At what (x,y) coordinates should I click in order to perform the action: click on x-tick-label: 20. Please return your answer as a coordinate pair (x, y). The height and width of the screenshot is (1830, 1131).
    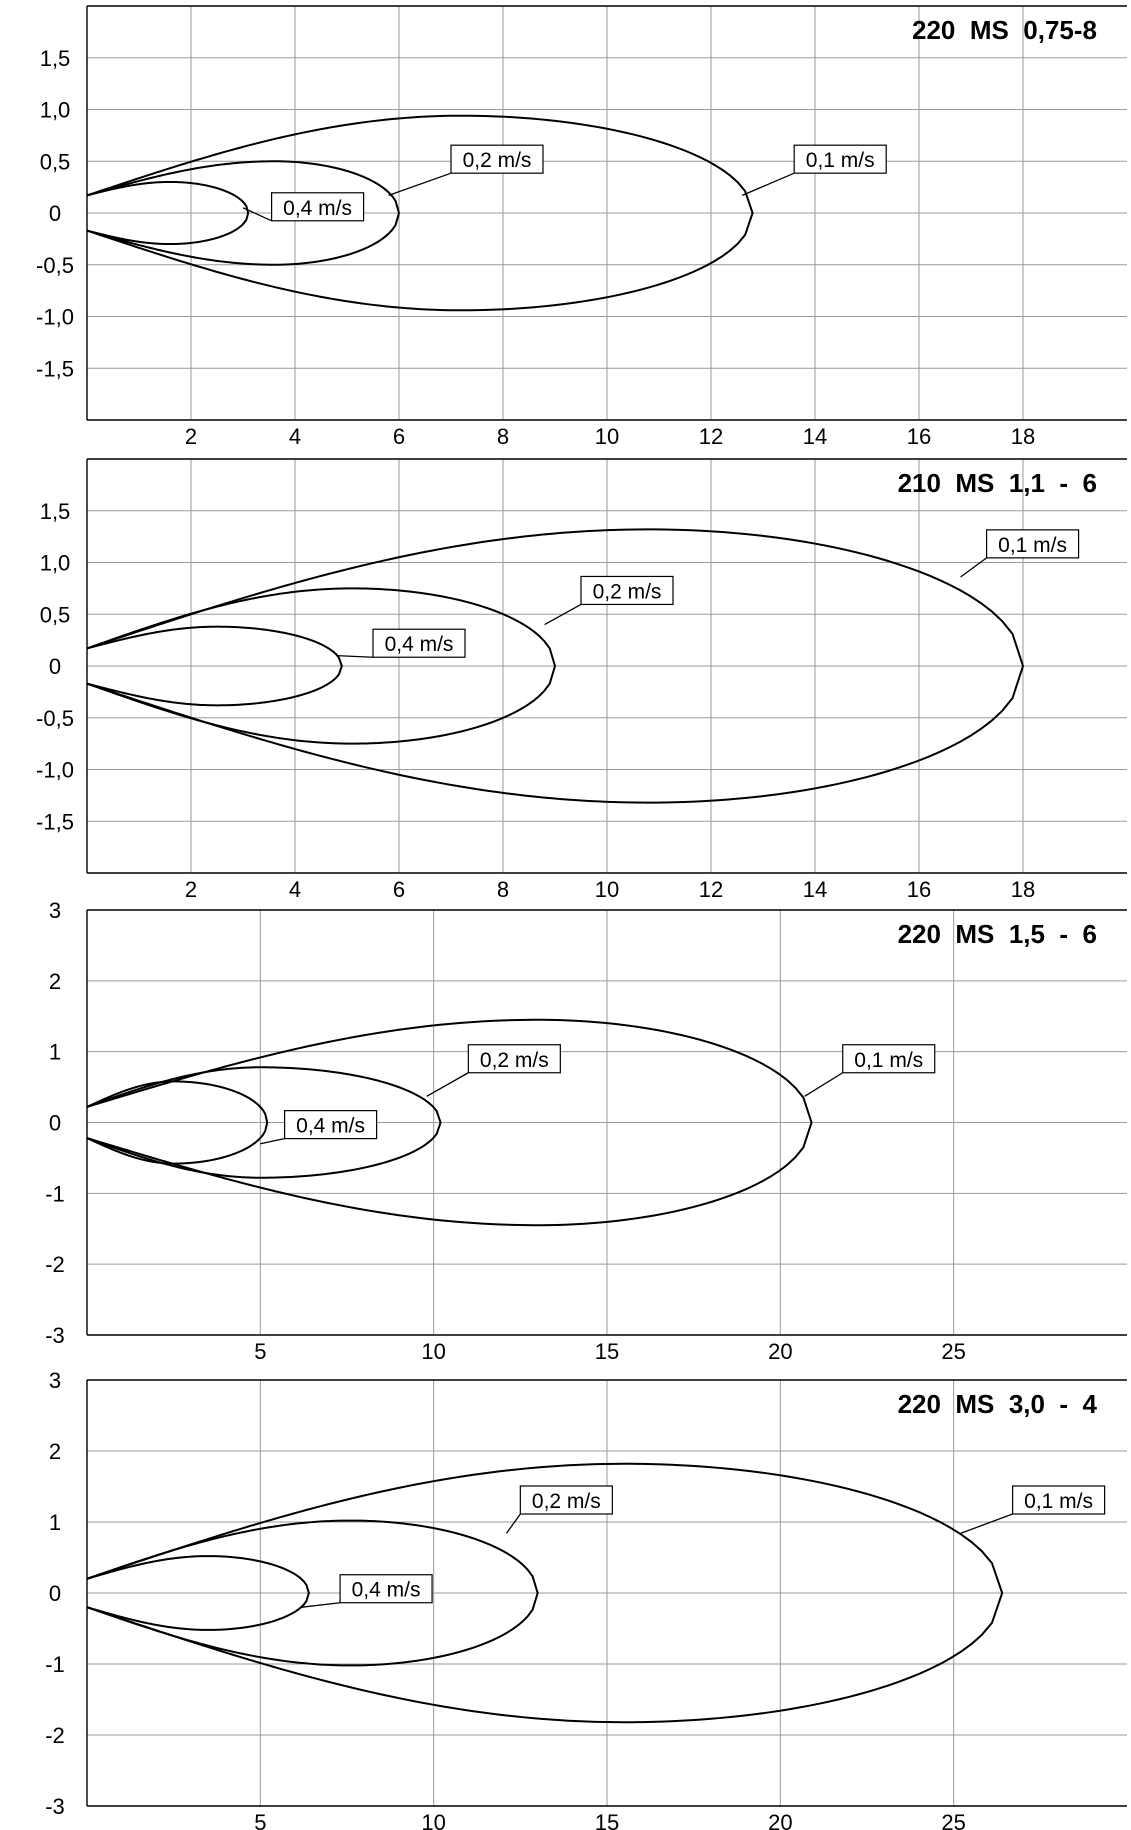
    Looking at the image, I should click on (780, 1820).